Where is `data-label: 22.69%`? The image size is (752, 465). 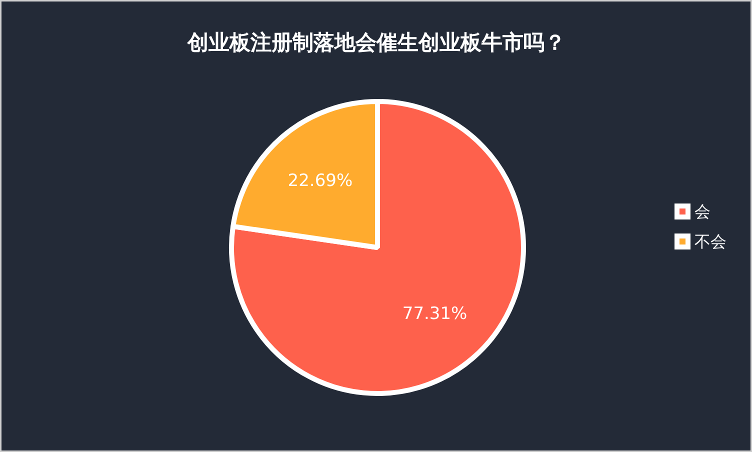
data-label: 22.69% is located at coordinates (320, 181).